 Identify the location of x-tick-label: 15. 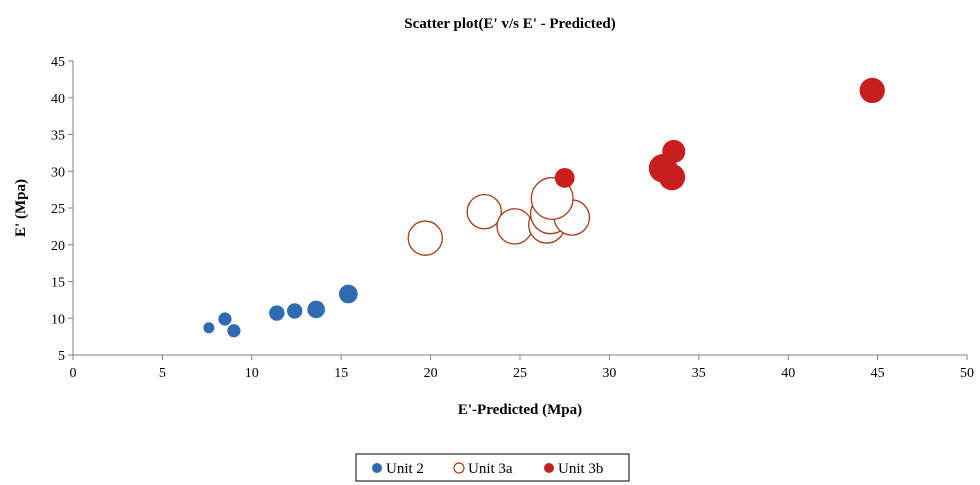
(341, 373).